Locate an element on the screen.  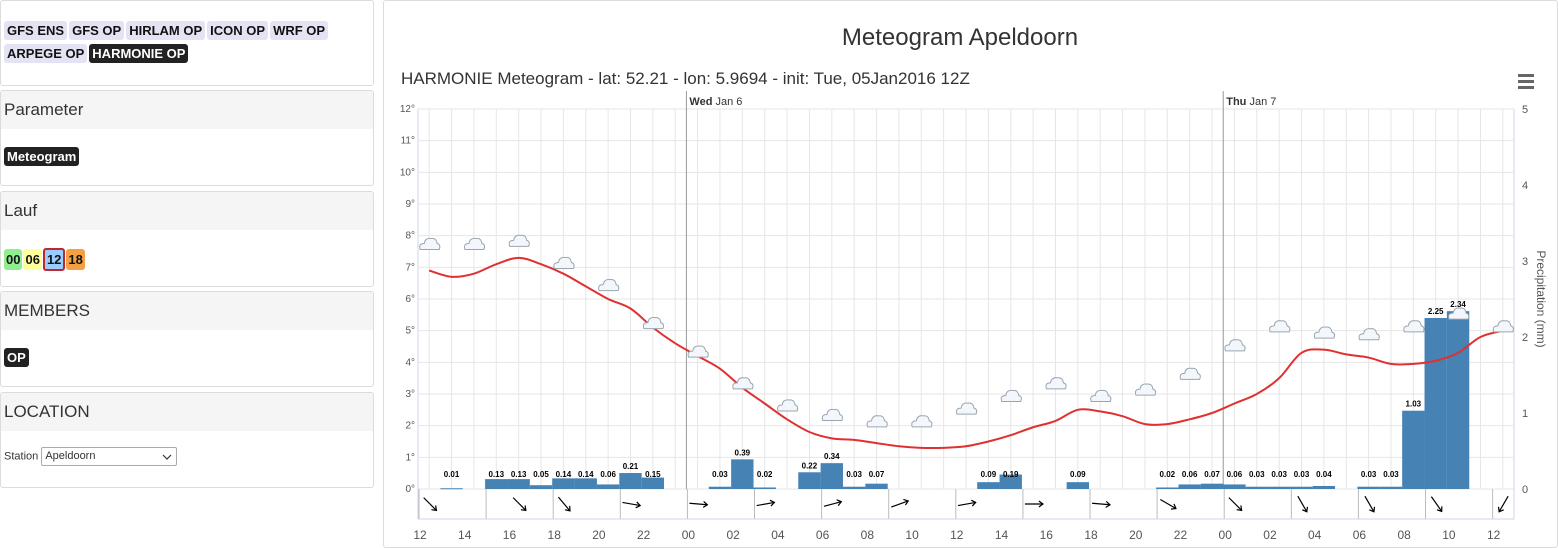
precip-data-label: 0.13 is located at coordinates (496, 474).